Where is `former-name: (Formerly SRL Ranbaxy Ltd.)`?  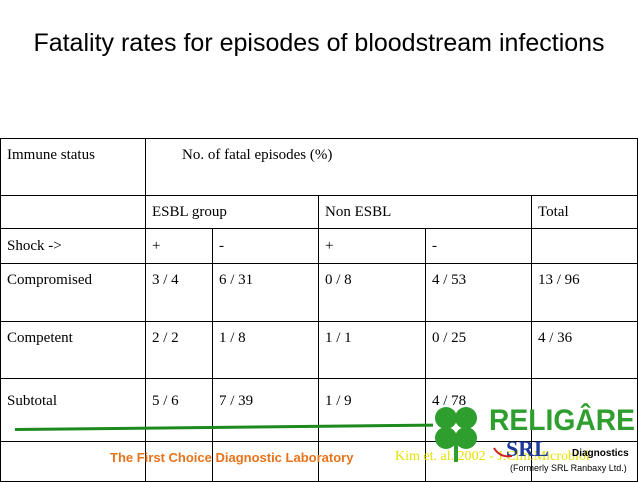 former-name: (Formerly SRL Ranbaxy Ltd.) is located at coordinates (568, 468).